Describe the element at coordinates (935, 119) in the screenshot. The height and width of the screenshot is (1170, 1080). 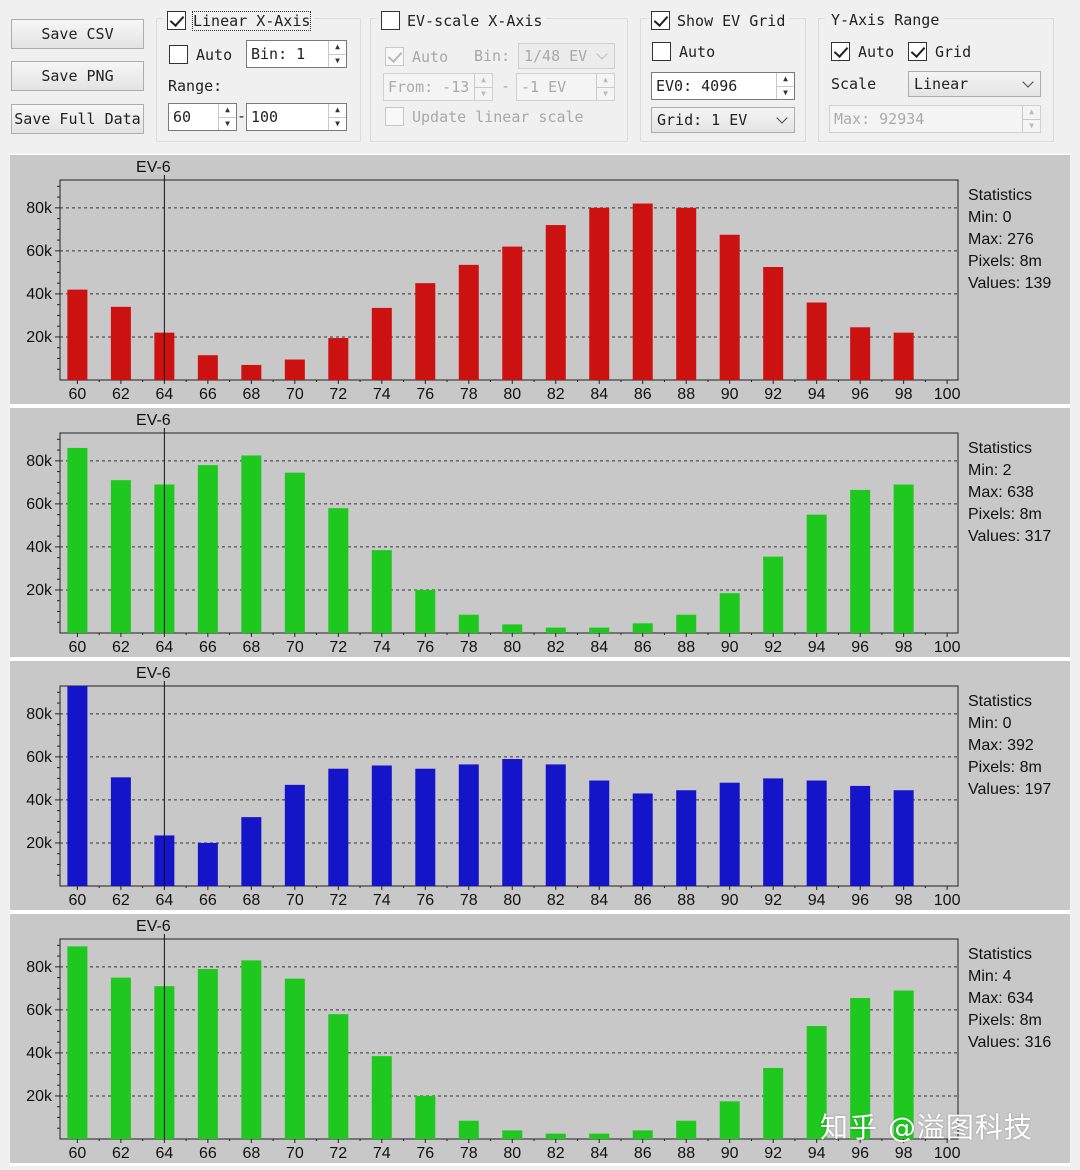
I see `y-max-spinbox: Max: 92934 ▲ ▼` at that location.